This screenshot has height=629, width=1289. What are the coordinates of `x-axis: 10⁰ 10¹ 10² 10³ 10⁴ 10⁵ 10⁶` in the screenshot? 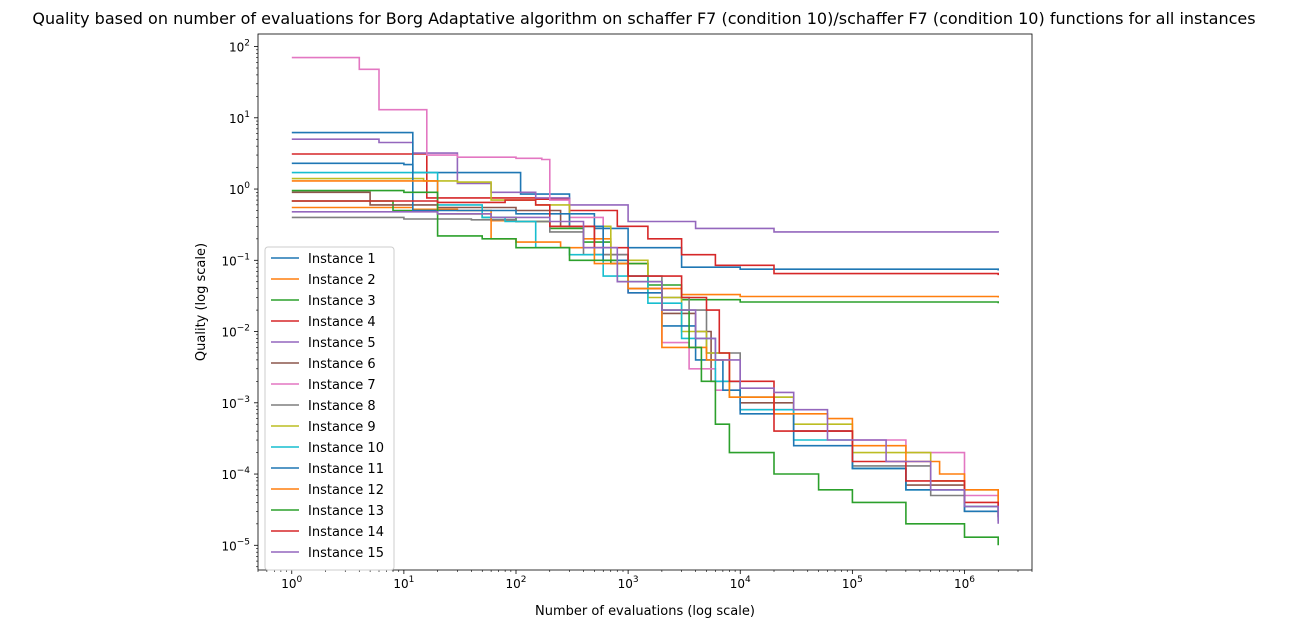 It's located at (645, 580).